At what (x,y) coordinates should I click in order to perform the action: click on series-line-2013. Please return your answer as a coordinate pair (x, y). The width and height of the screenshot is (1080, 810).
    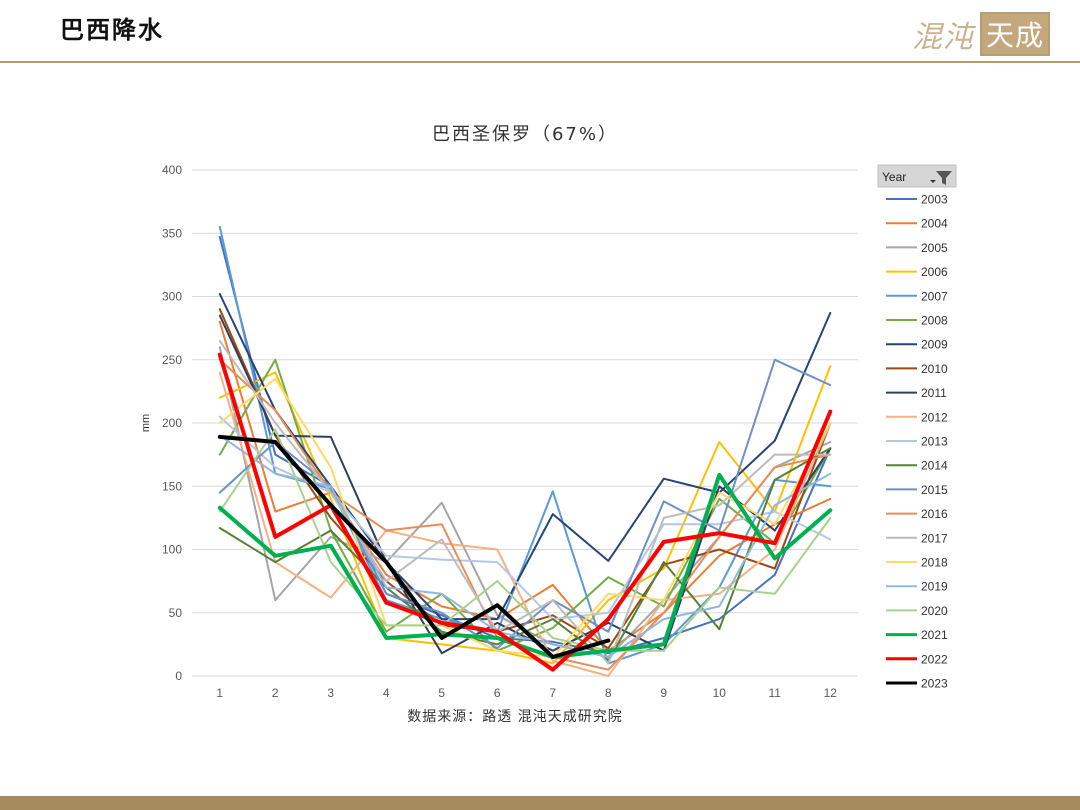
    Looking at the image, I should click on (525, 518).